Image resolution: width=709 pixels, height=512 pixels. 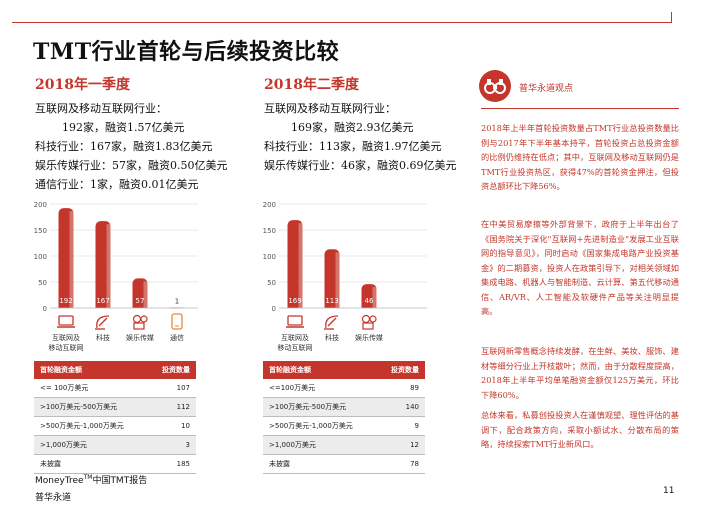 I want to click on q1-table-header-count: 投资数量, so click(x=172, y=370).